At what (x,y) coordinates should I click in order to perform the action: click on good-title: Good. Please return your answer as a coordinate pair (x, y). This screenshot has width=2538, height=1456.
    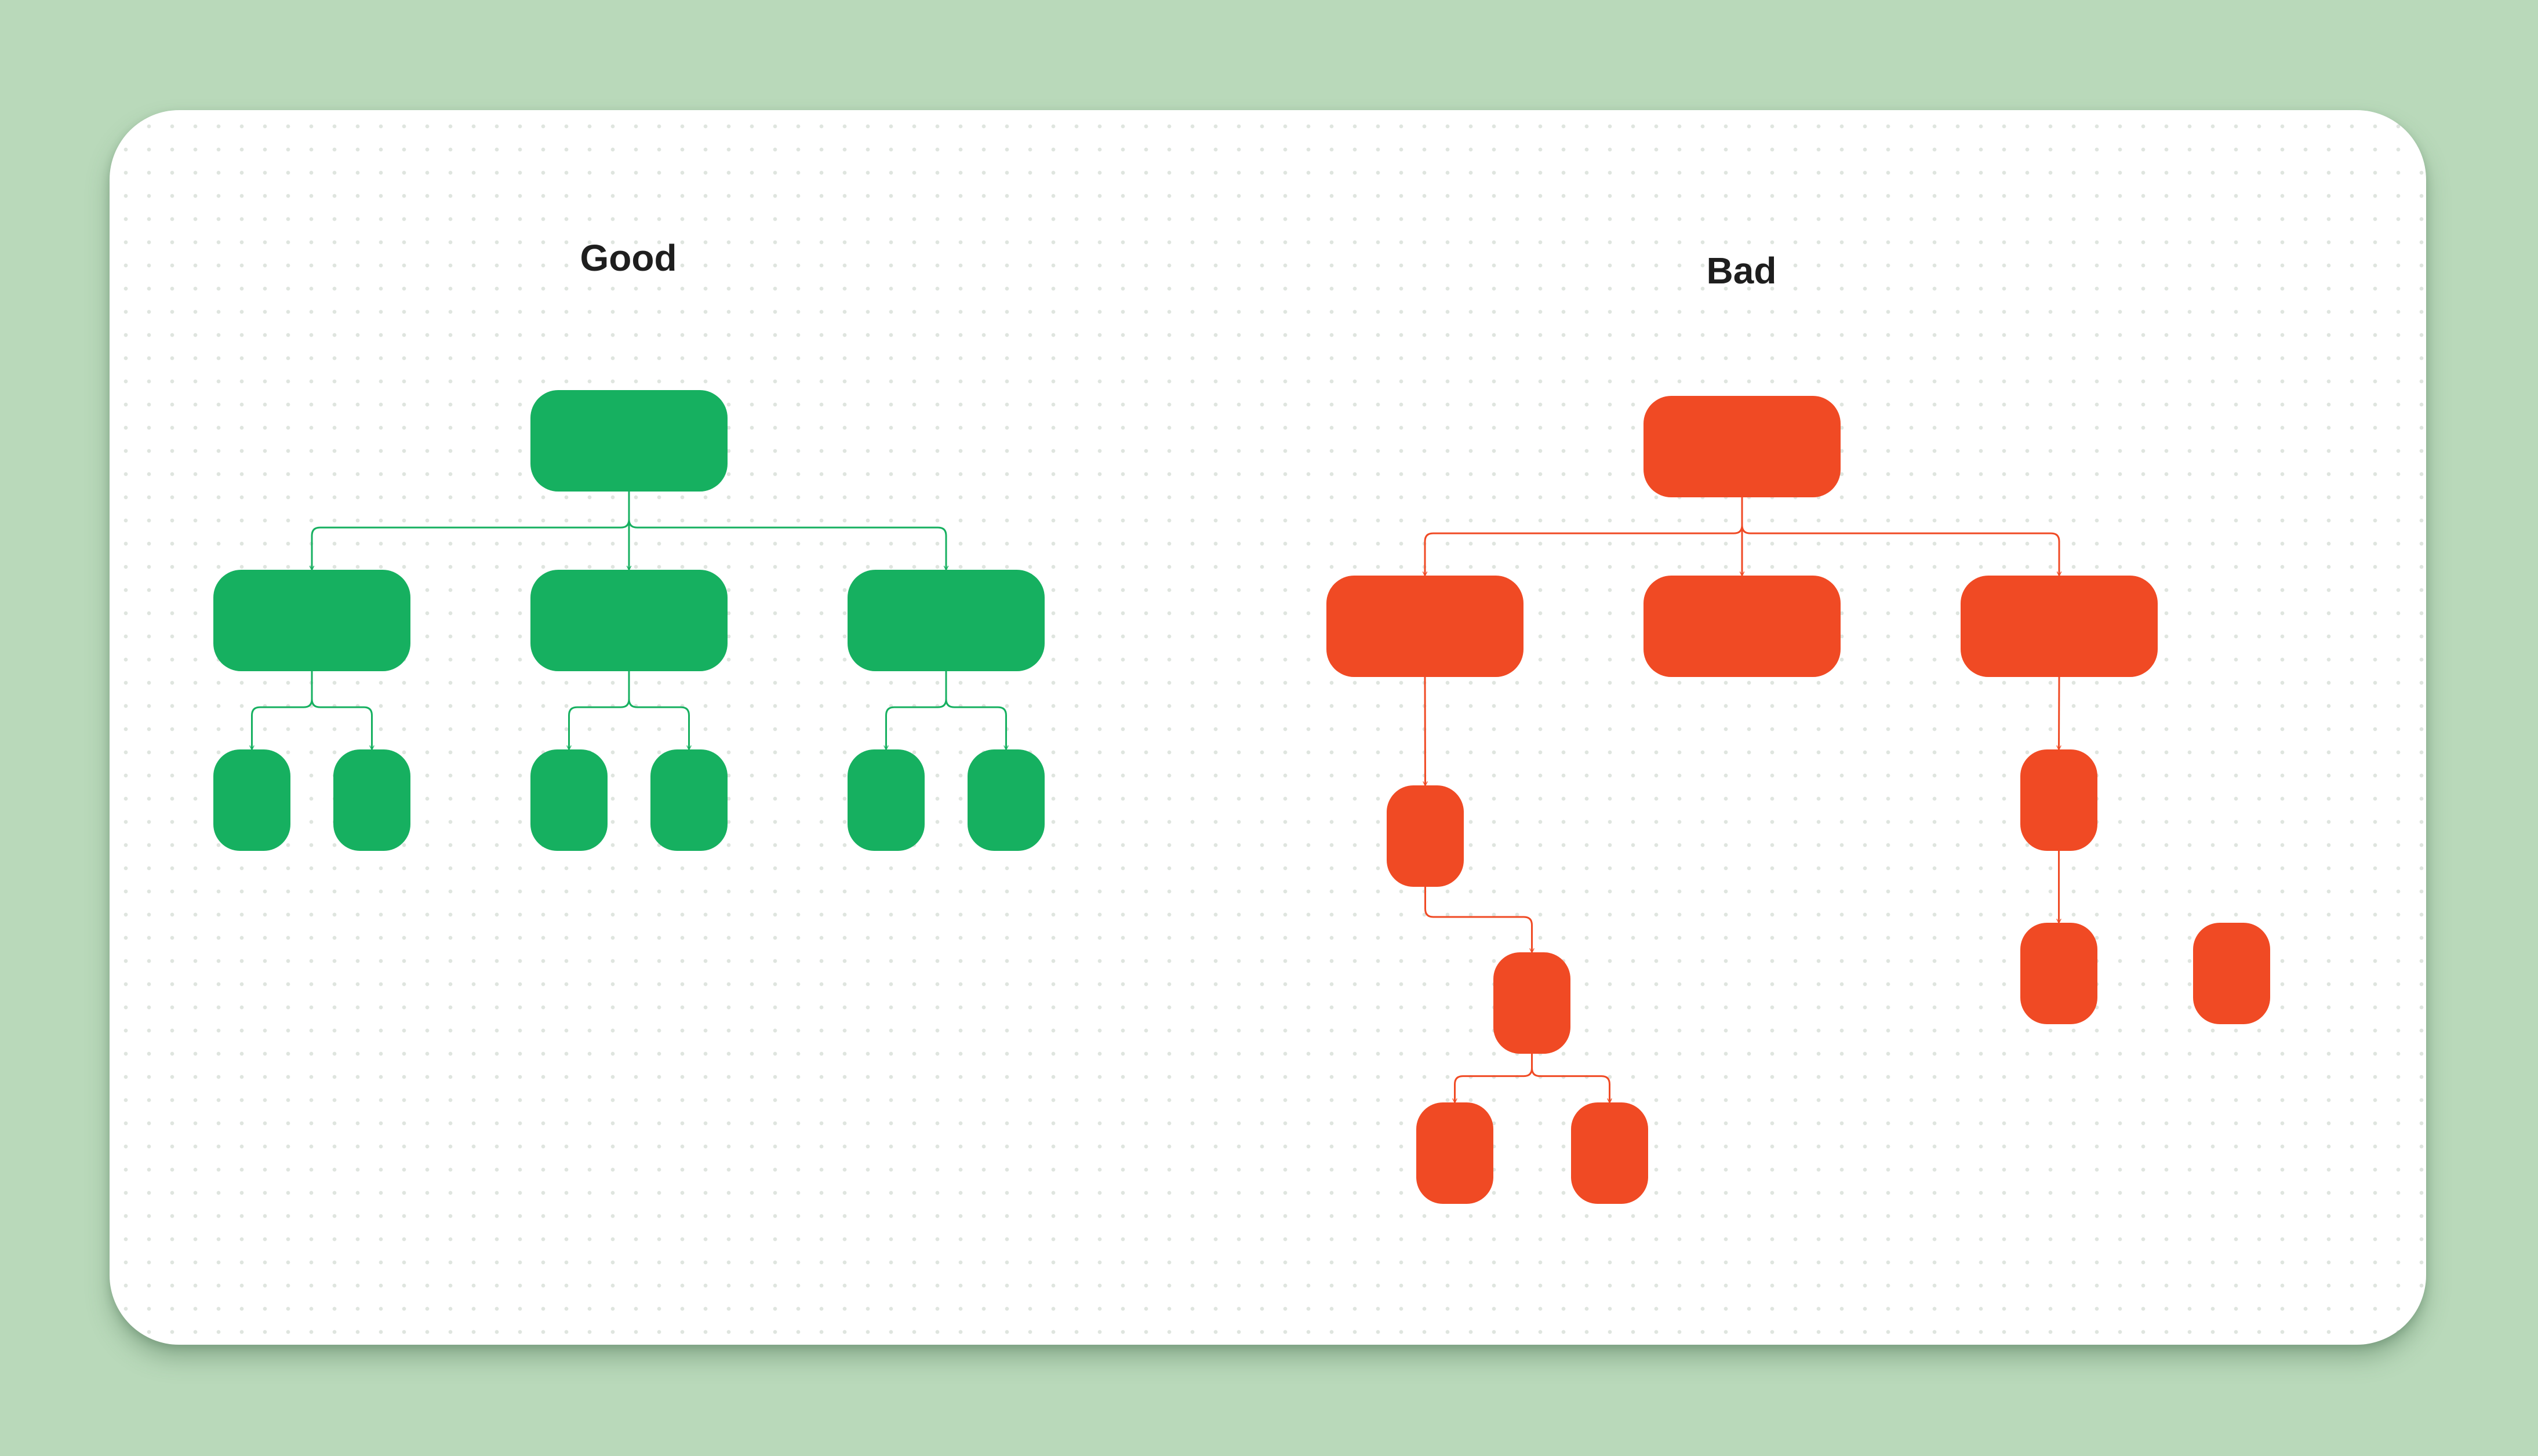
    Looking at the image, I should click on (628, 258).